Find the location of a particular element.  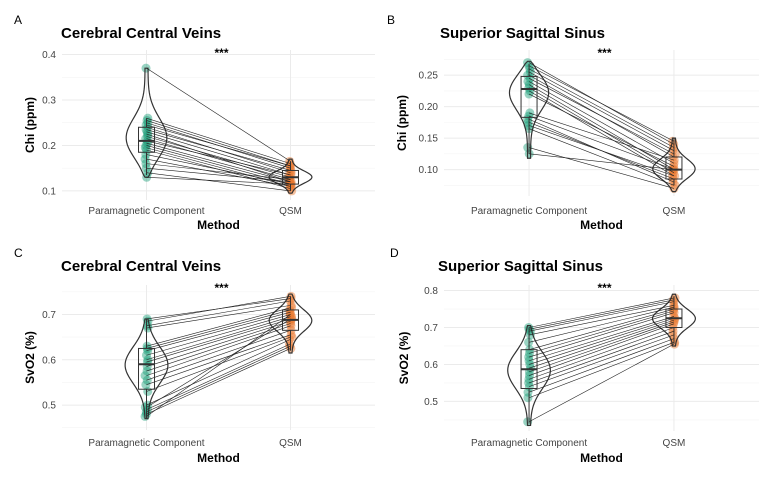

y-tick-label: 0.8 is located at coordinates (431, 291).